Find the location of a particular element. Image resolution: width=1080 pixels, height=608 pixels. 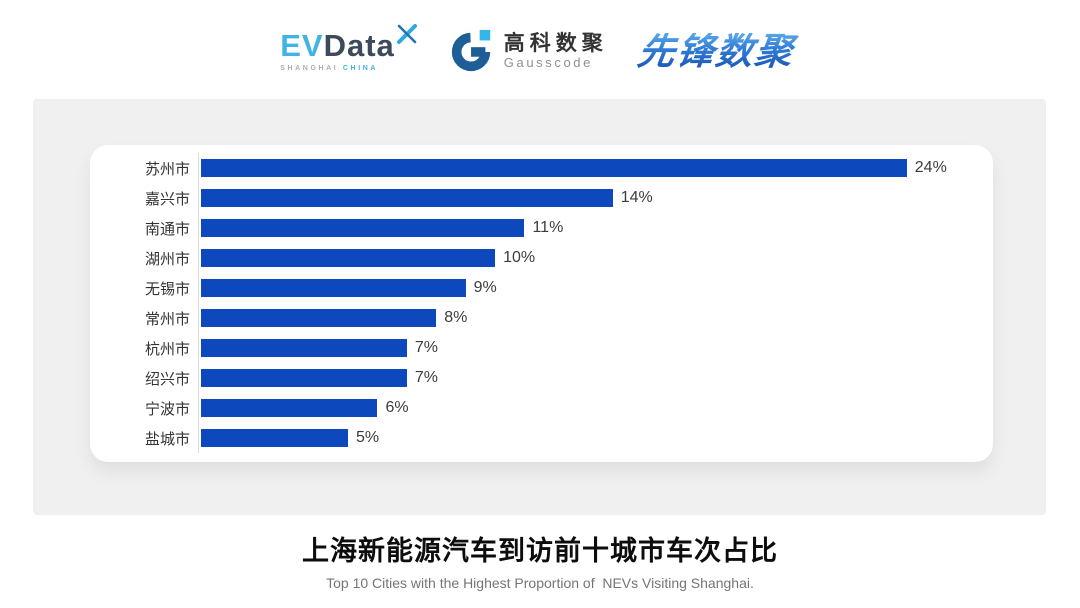

bar-track: 6% is located at coordinates (595, 408).